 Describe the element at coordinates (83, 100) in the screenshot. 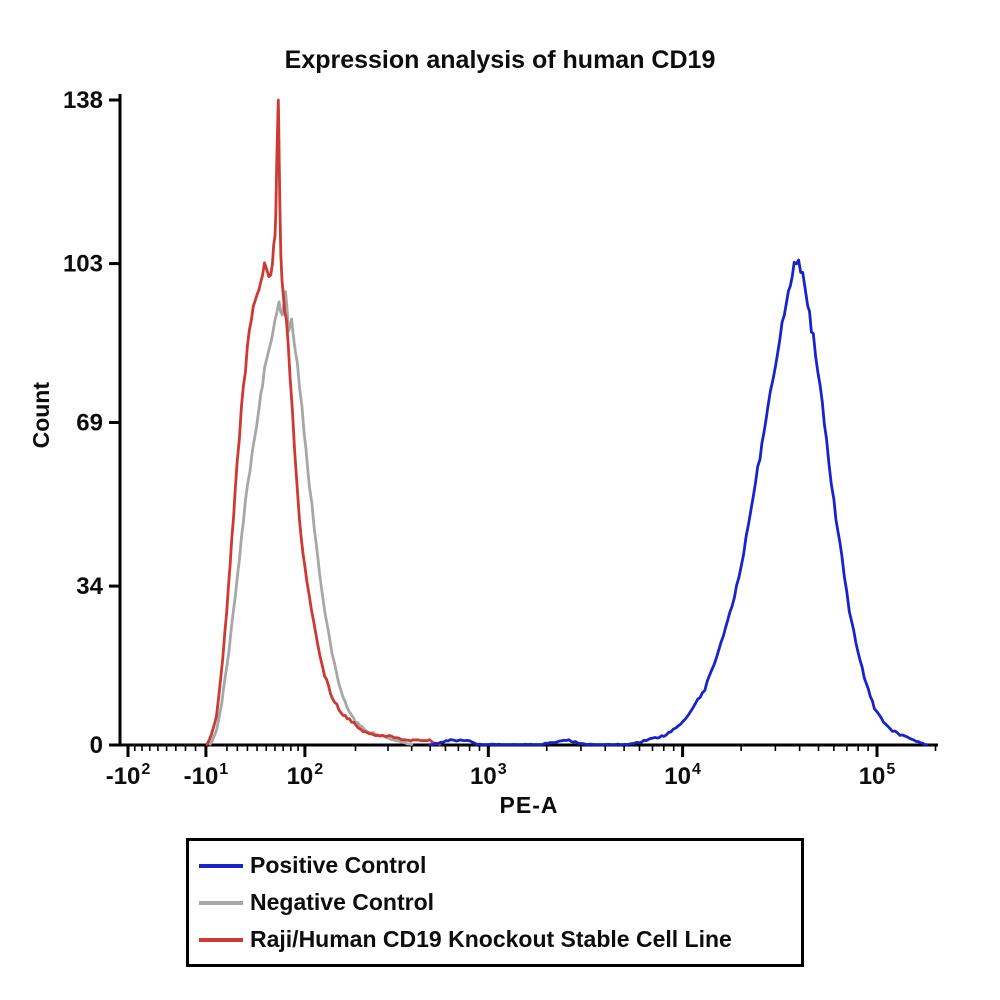

I see `y-tick-label: 138` at that location.